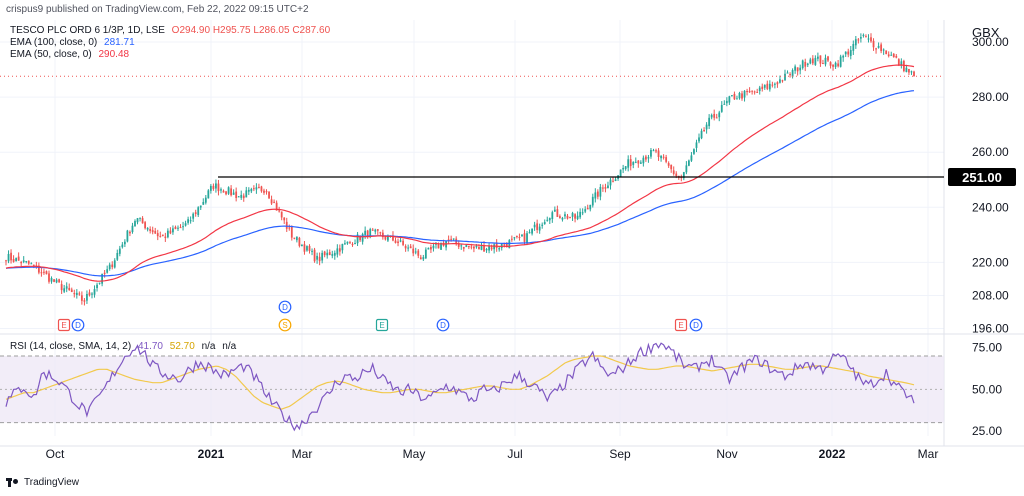 This screenshot has width=1024, height=496. I want to click on horizontal-line-price-label: 251.00, so click(982, 177).